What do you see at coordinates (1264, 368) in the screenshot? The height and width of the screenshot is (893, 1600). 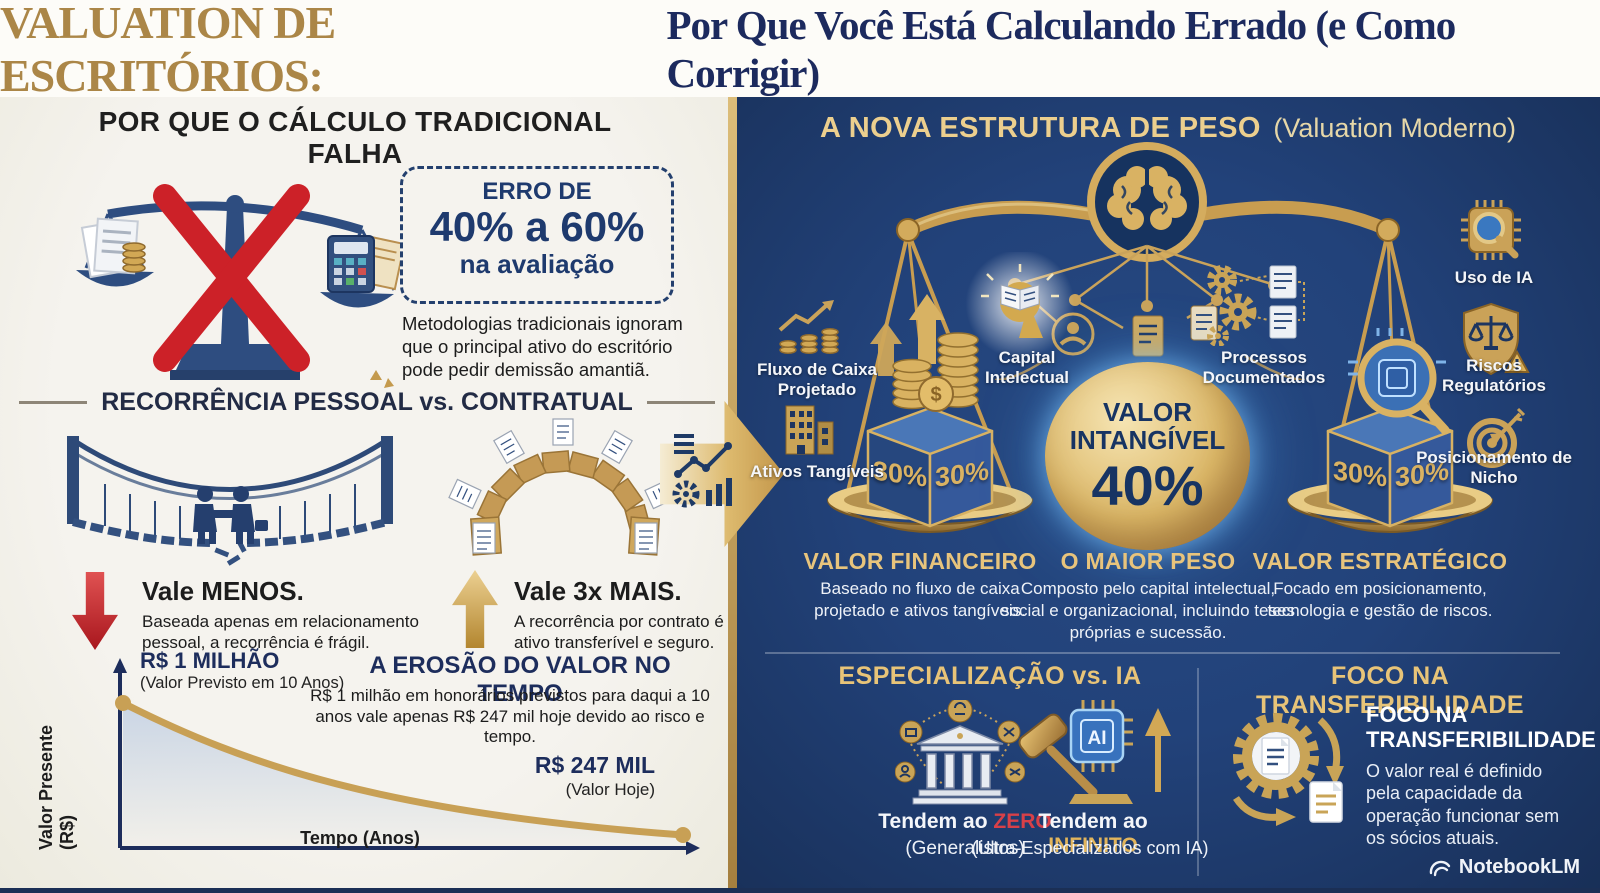 I see `documented-processes-label: Processos Documentados` at bounding box center [1264, 368].